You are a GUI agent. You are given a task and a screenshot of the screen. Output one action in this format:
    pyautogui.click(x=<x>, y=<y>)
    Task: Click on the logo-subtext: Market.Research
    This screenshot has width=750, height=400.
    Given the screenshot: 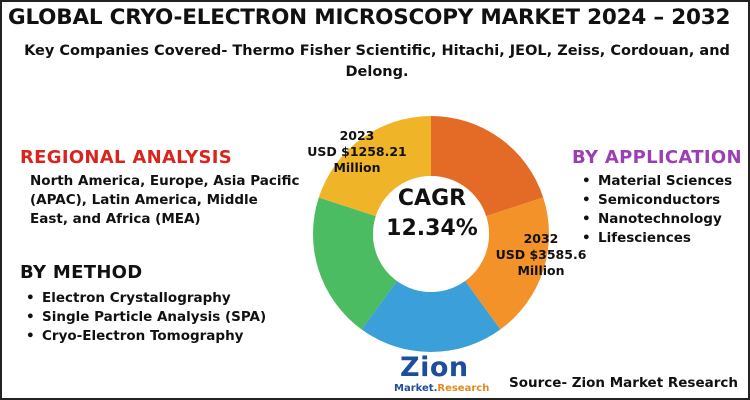 What is the action you would take?
    pyautogui.click(x=441, y=388)
    